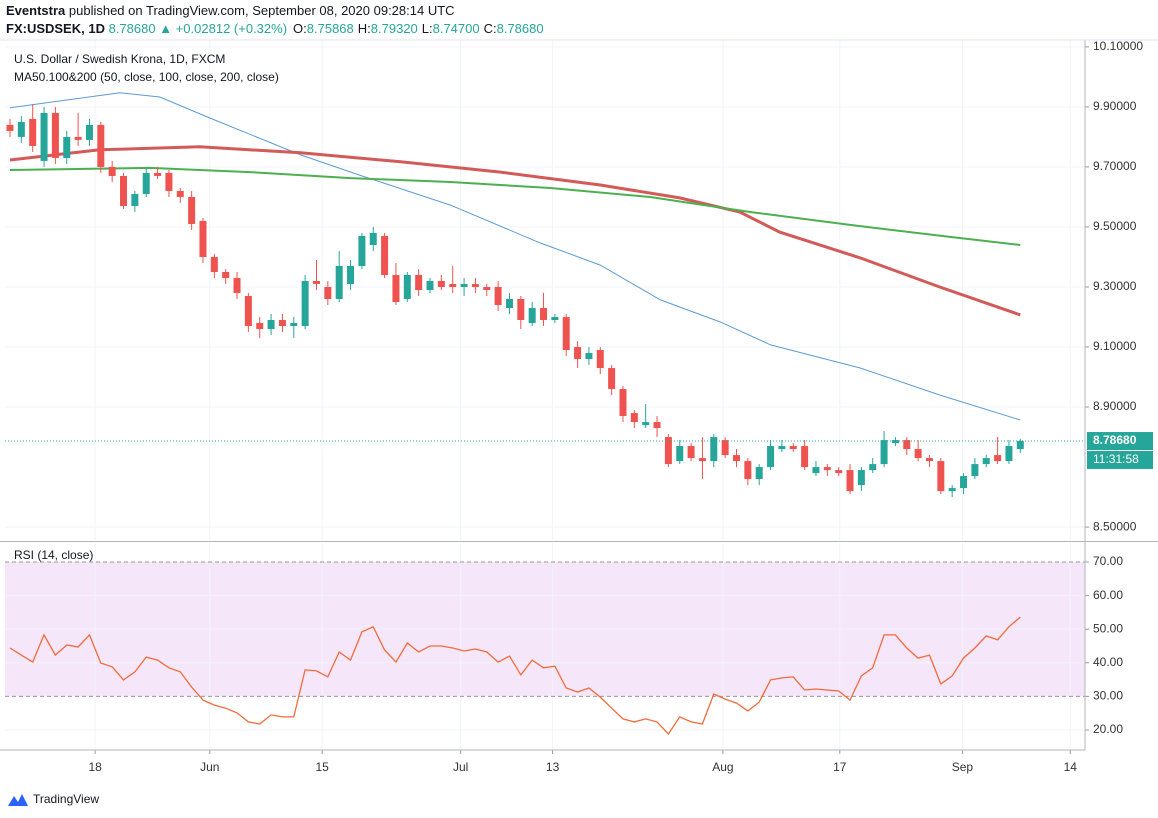 This screenshot has height=818, width=1158. I want to click on y-tick-label: 70.00, so click(1108, 561).